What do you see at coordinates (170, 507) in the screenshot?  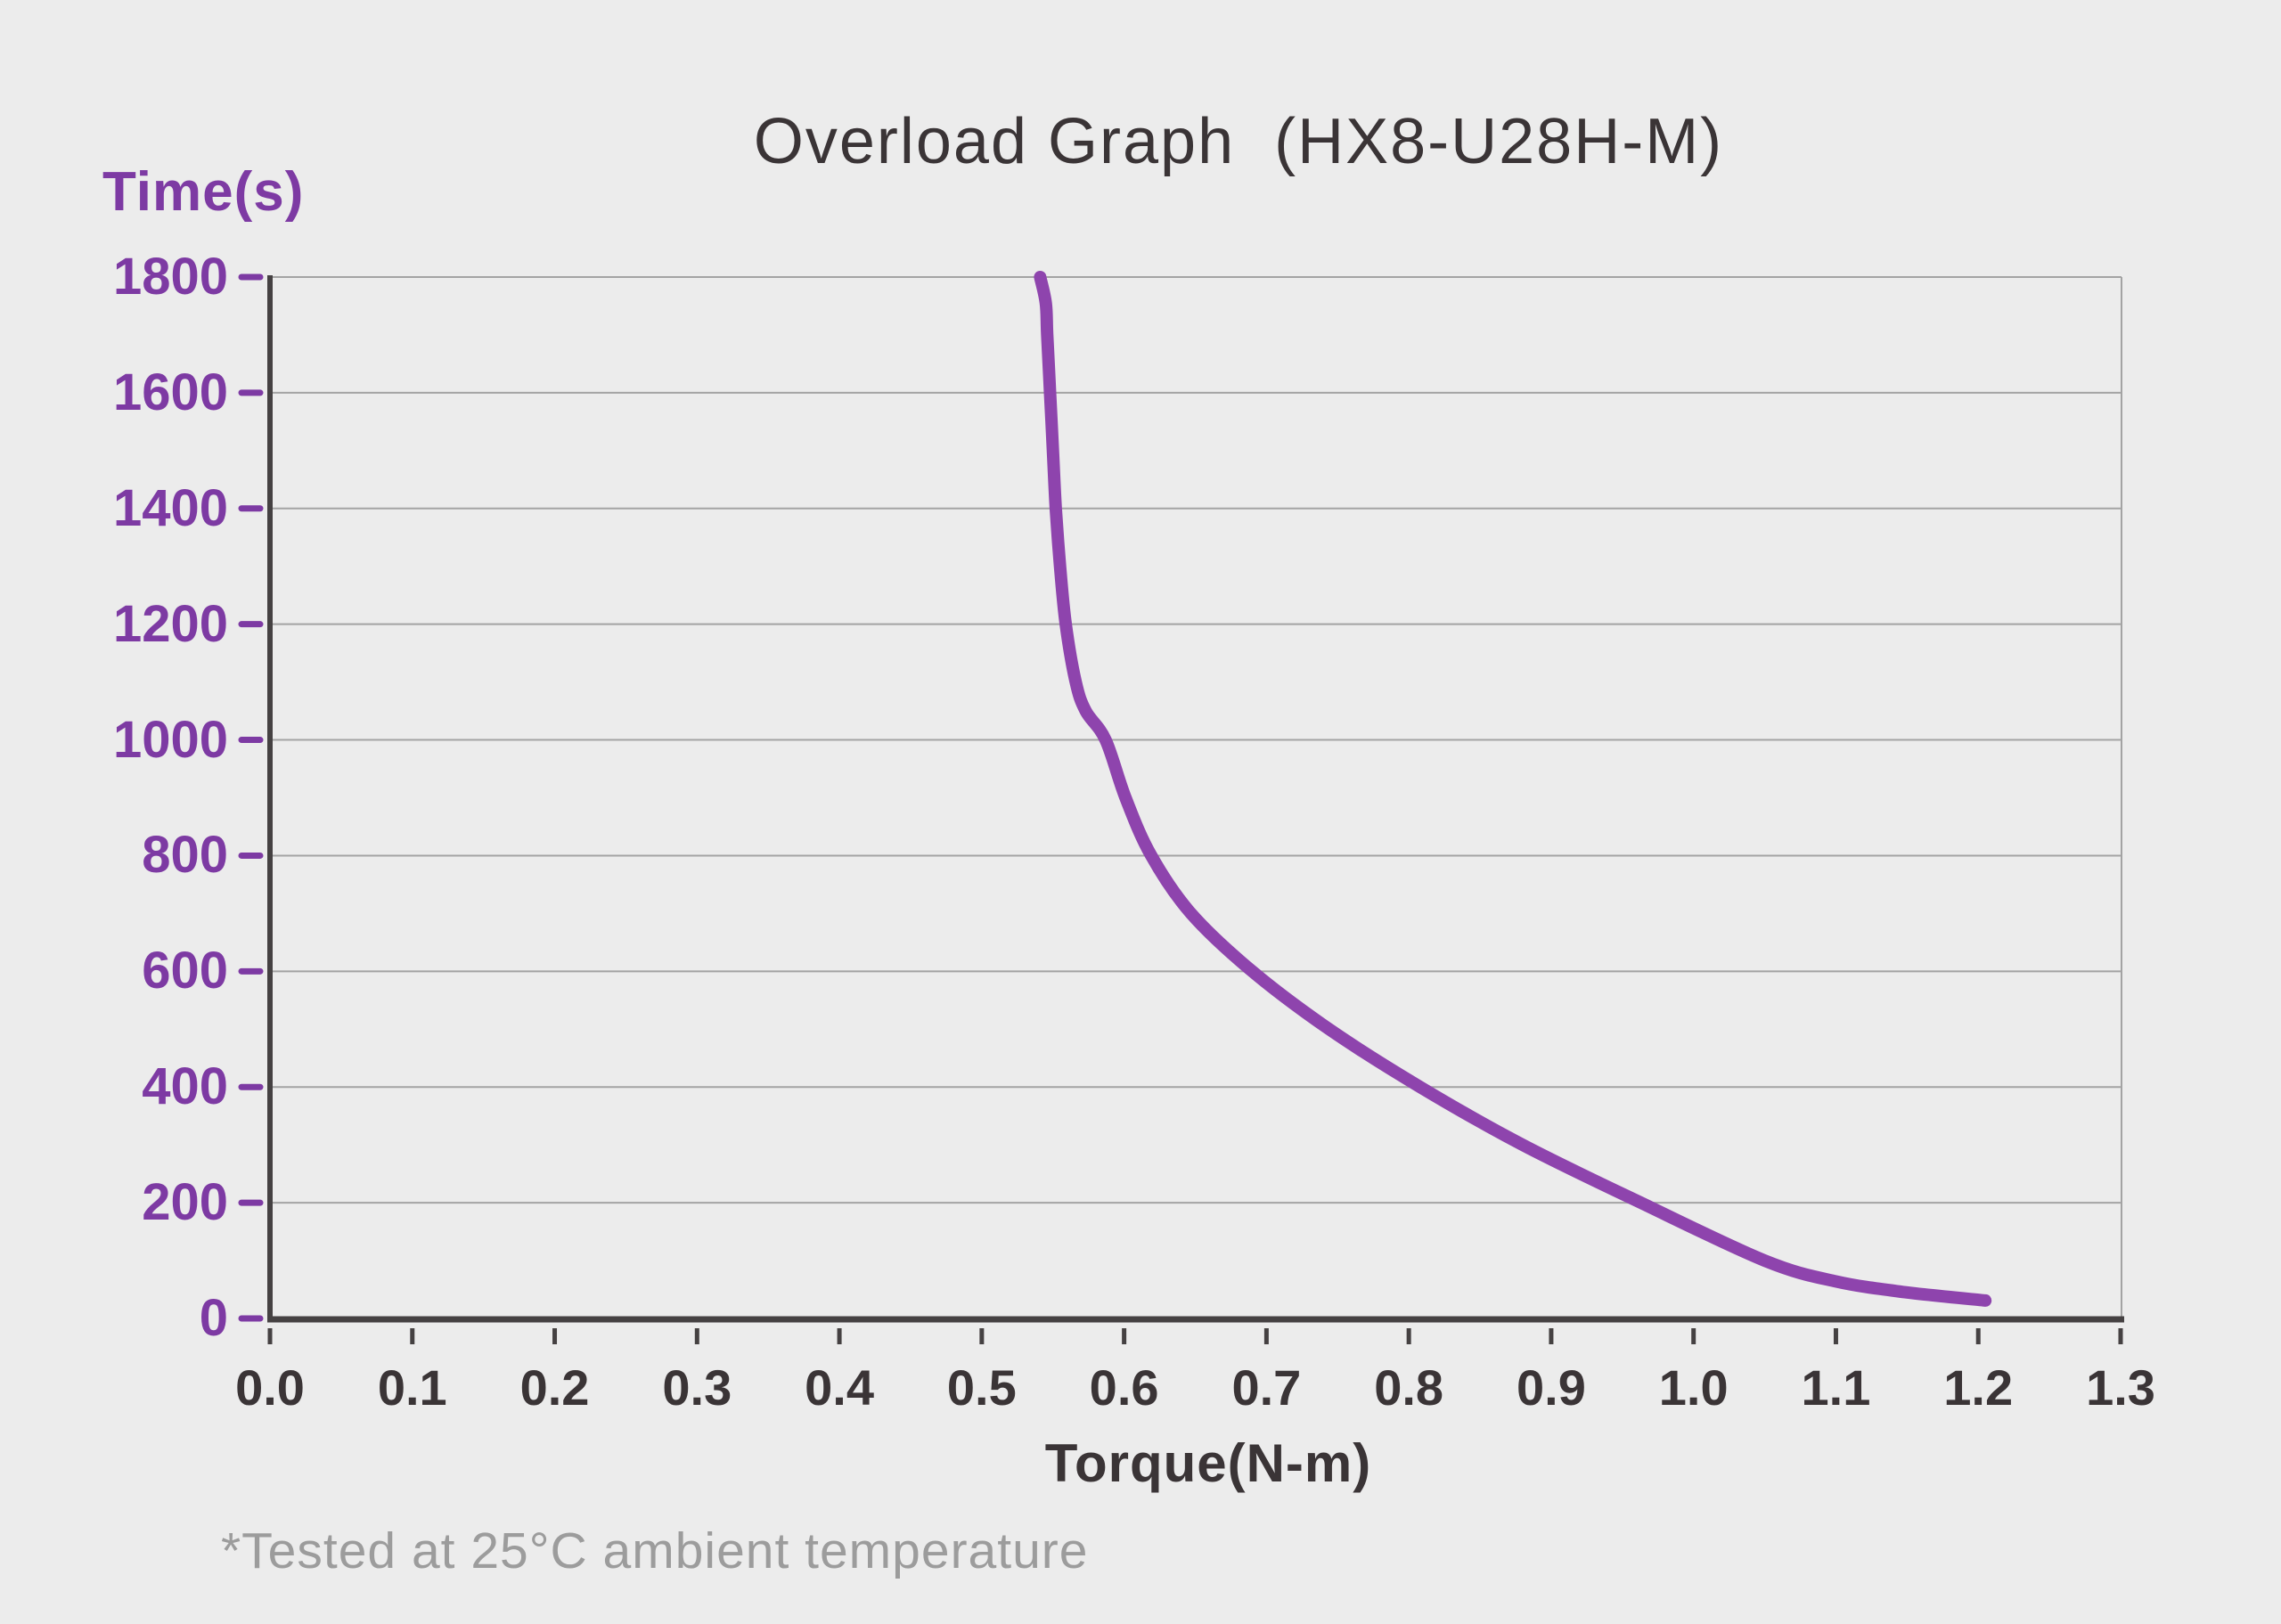 I see `y-tick-label: 1400` at bounding box center [170, 507].